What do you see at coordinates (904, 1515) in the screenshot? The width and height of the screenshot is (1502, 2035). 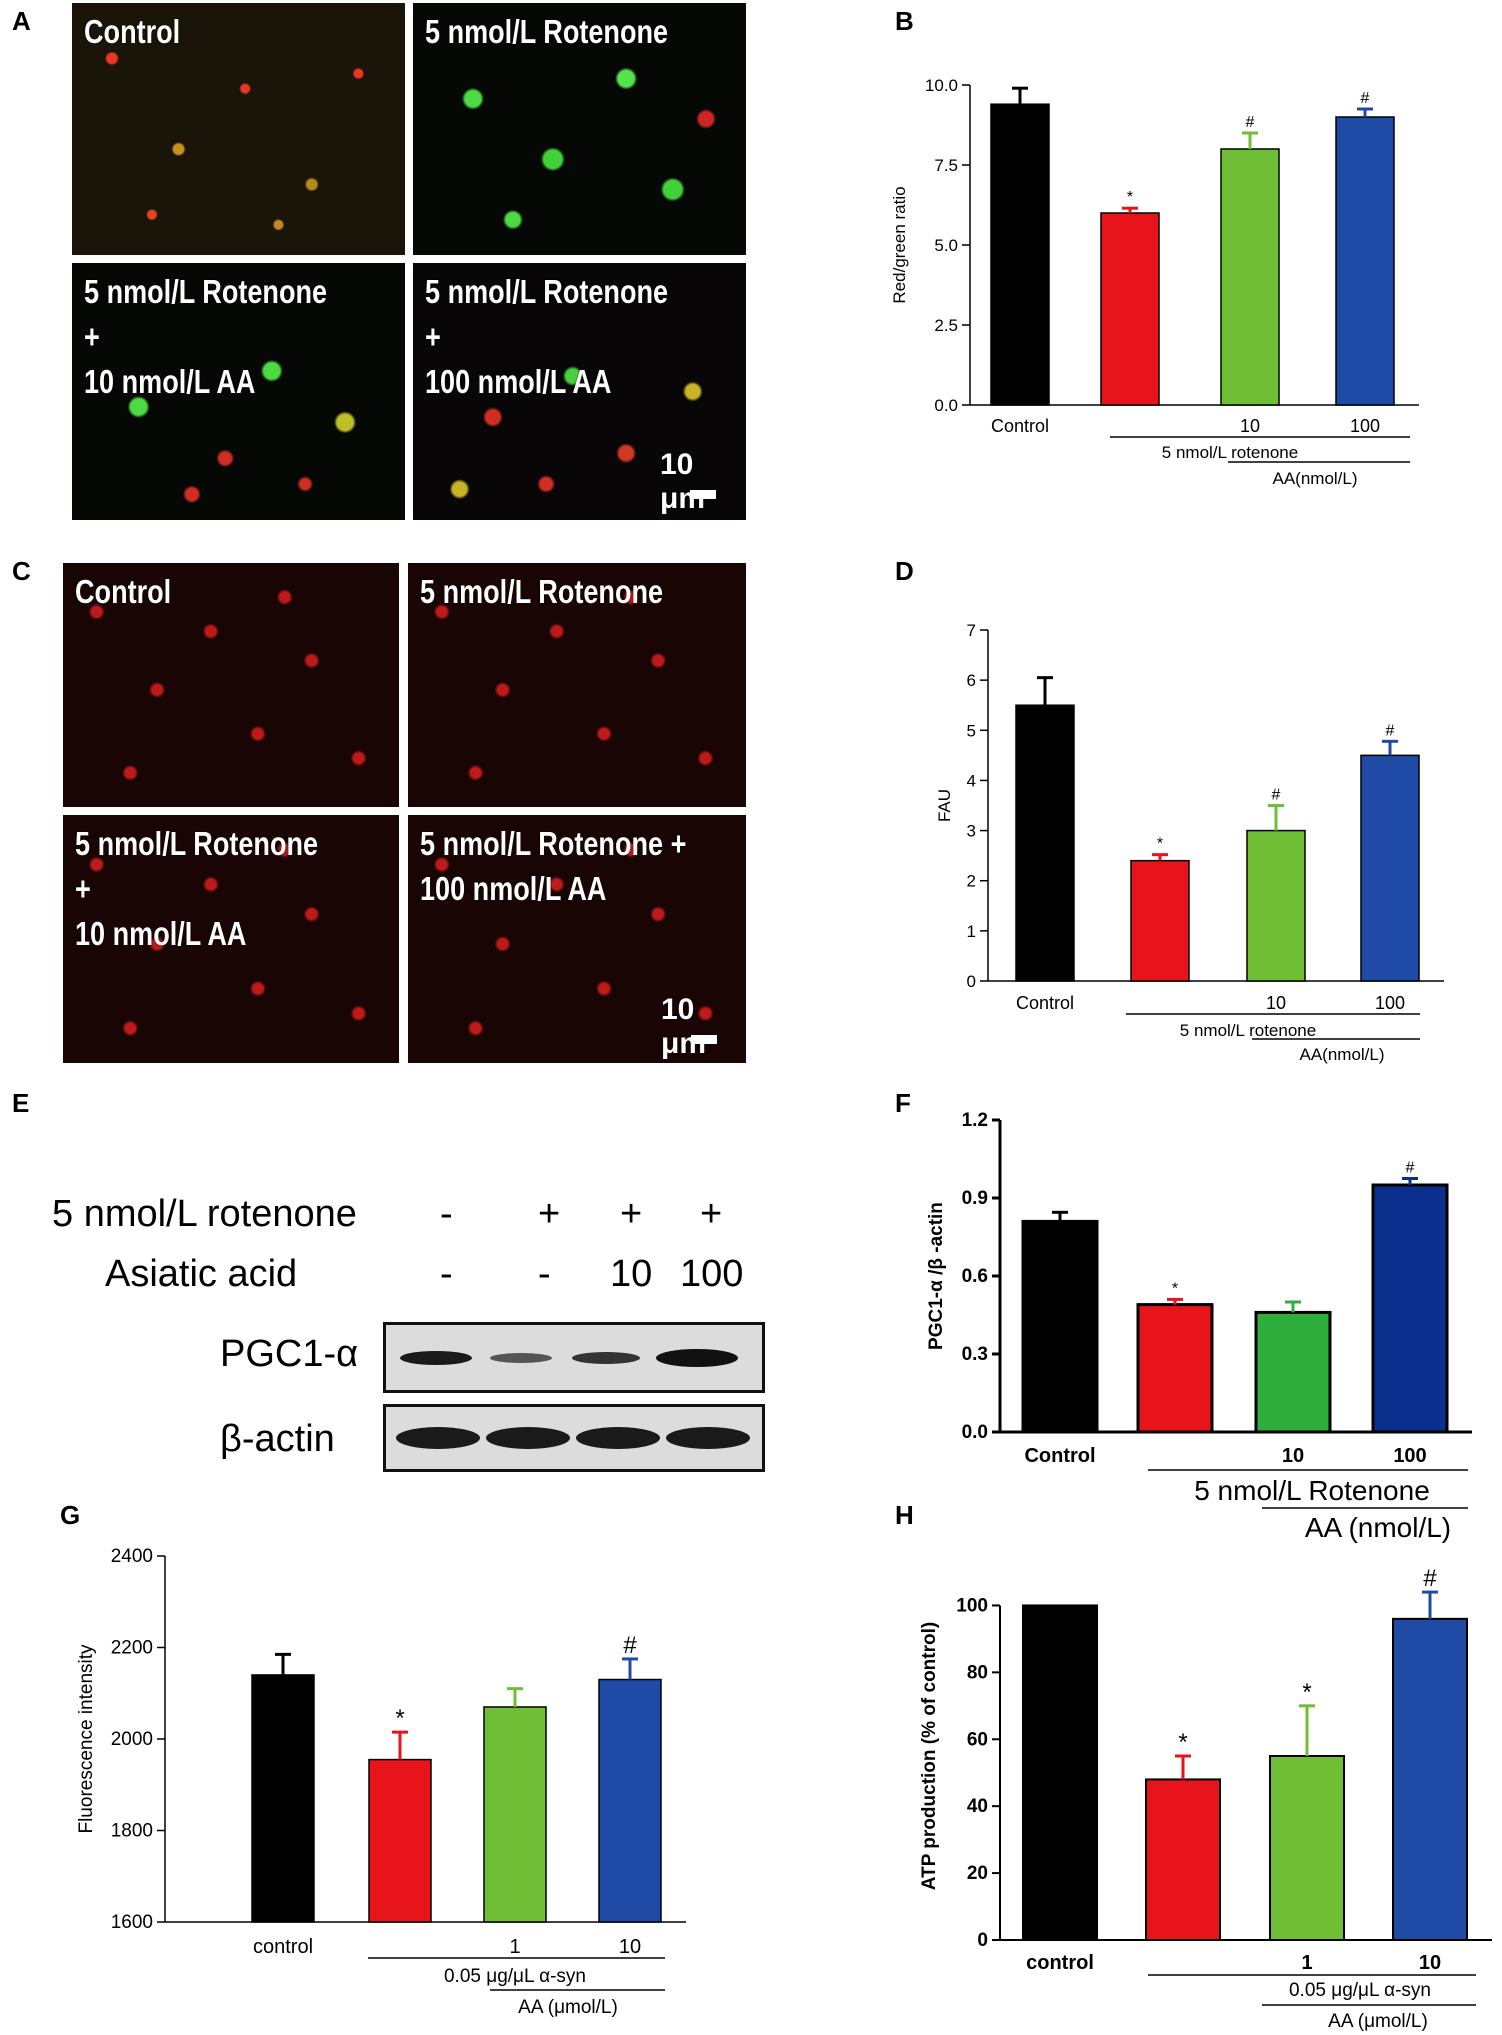 I see `panel-label-h: H` at bounding box center [904, 1515].